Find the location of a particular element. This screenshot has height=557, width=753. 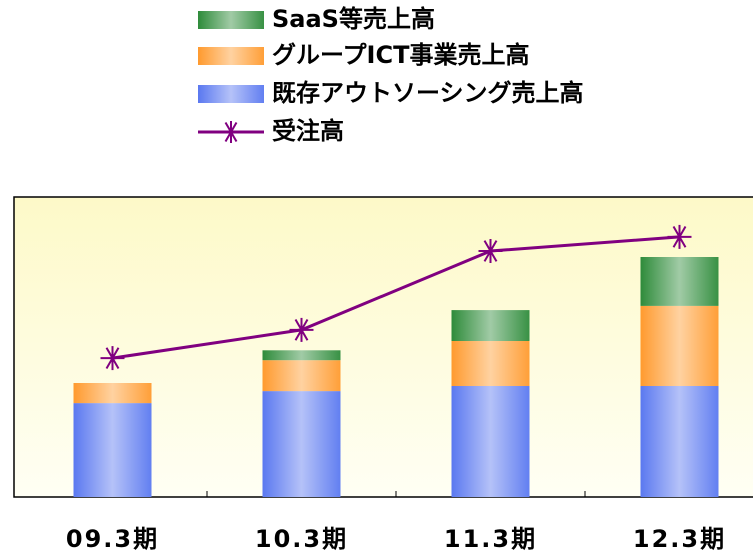

x-tick-label: 09.3期 is located at coordinates (112, 539).